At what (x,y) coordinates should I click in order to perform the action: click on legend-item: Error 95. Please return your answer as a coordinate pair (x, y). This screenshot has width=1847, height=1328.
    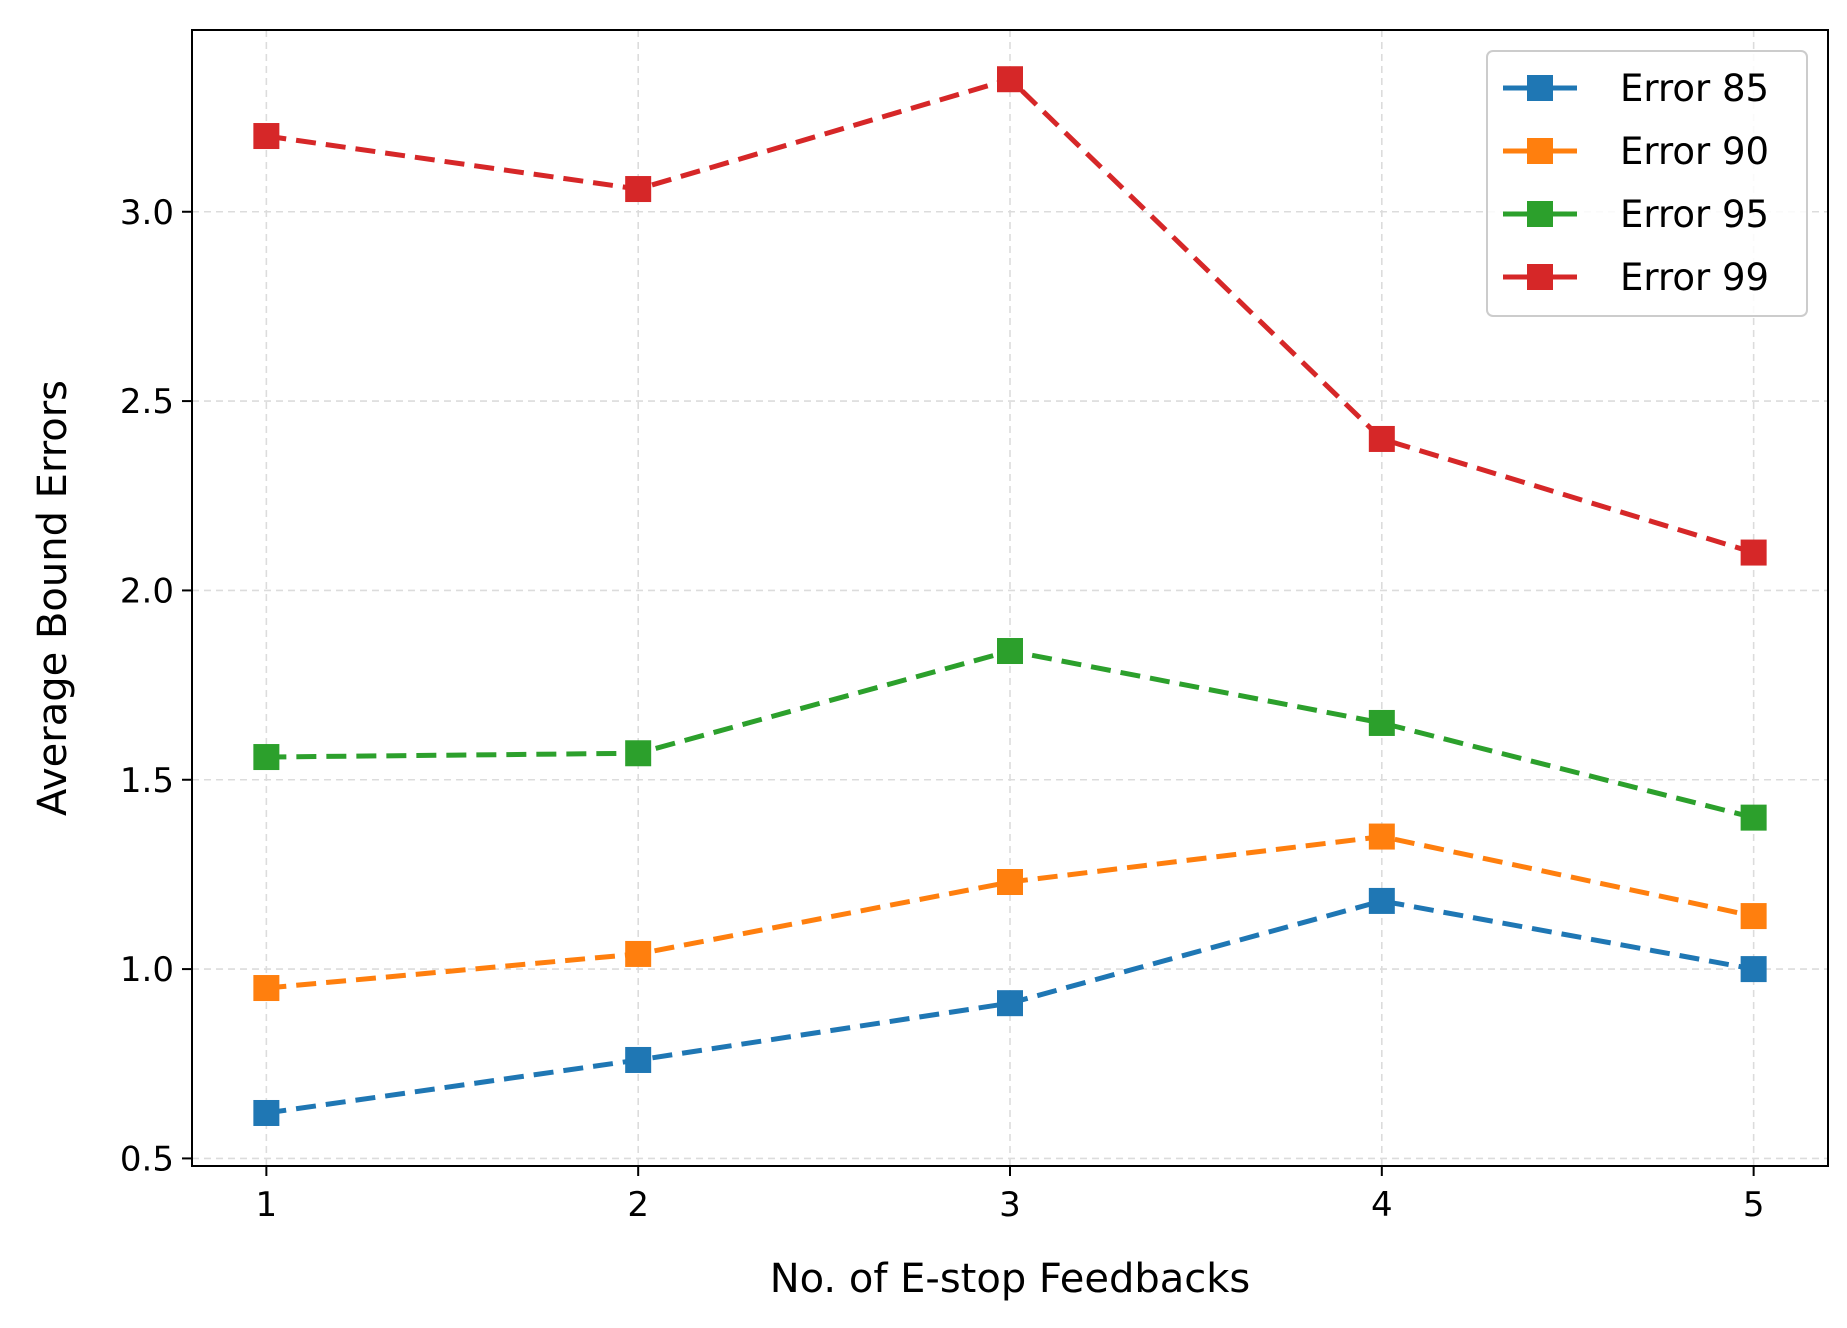
    Looking at the image, I should click on (1636, 214).